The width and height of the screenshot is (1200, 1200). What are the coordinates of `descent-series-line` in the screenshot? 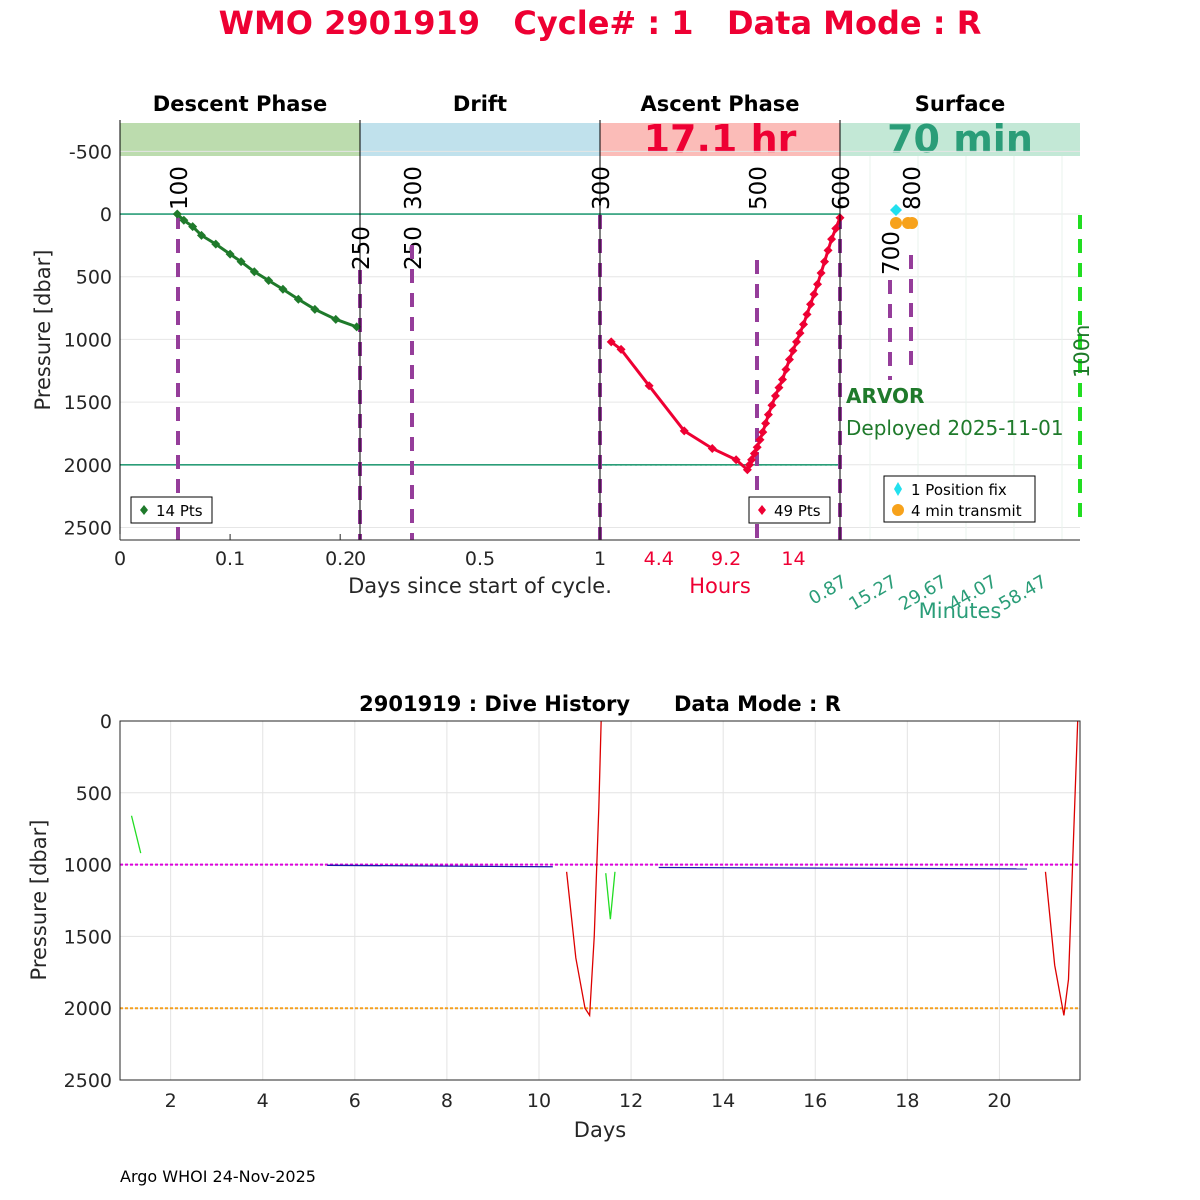 It's located at (267, 270).